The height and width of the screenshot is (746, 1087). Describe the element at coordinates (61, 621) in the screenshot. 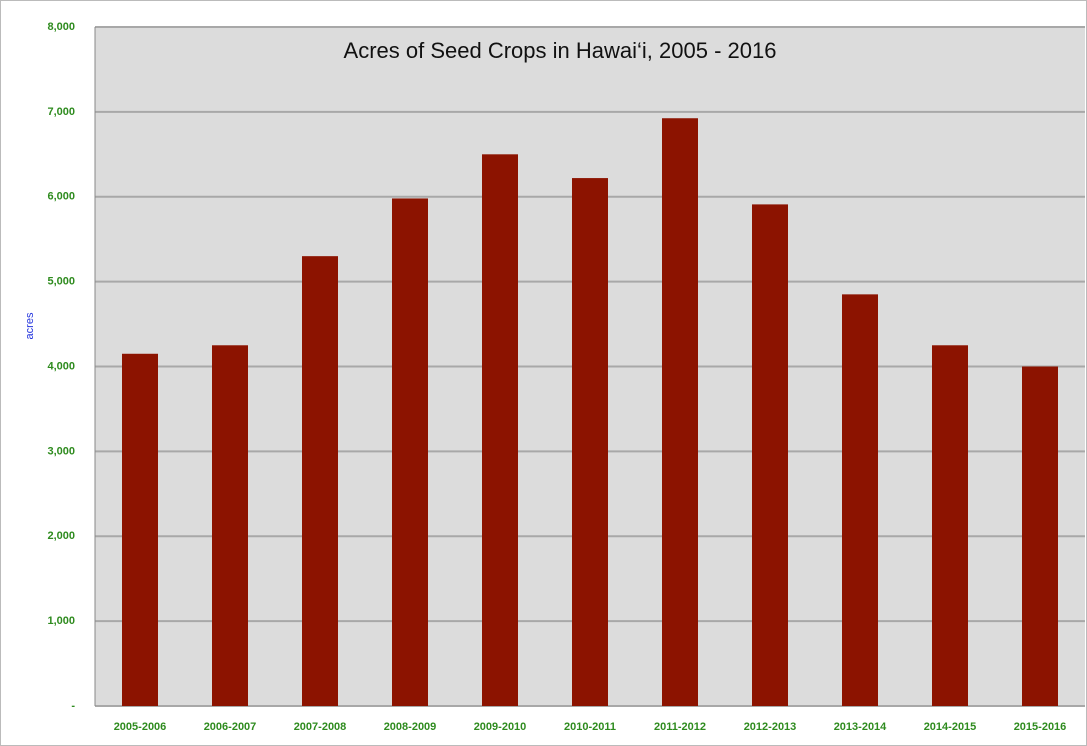

I see `y-tick-label: 1,000` at that location.